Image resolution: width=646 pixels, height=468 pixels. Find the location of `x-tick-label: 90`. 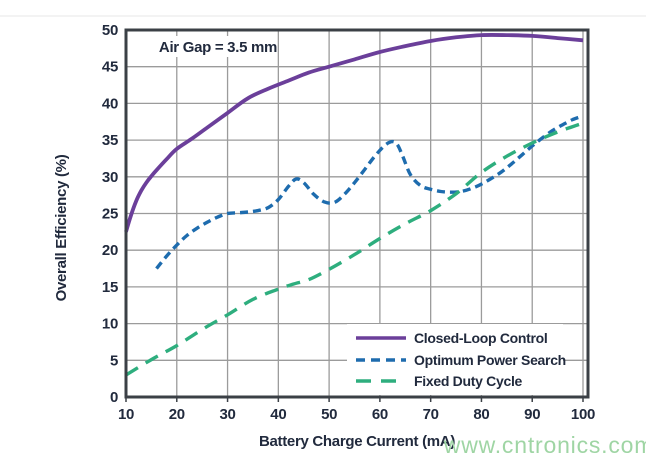

x-tick-label: 90 is located at coordinates (532, 414).